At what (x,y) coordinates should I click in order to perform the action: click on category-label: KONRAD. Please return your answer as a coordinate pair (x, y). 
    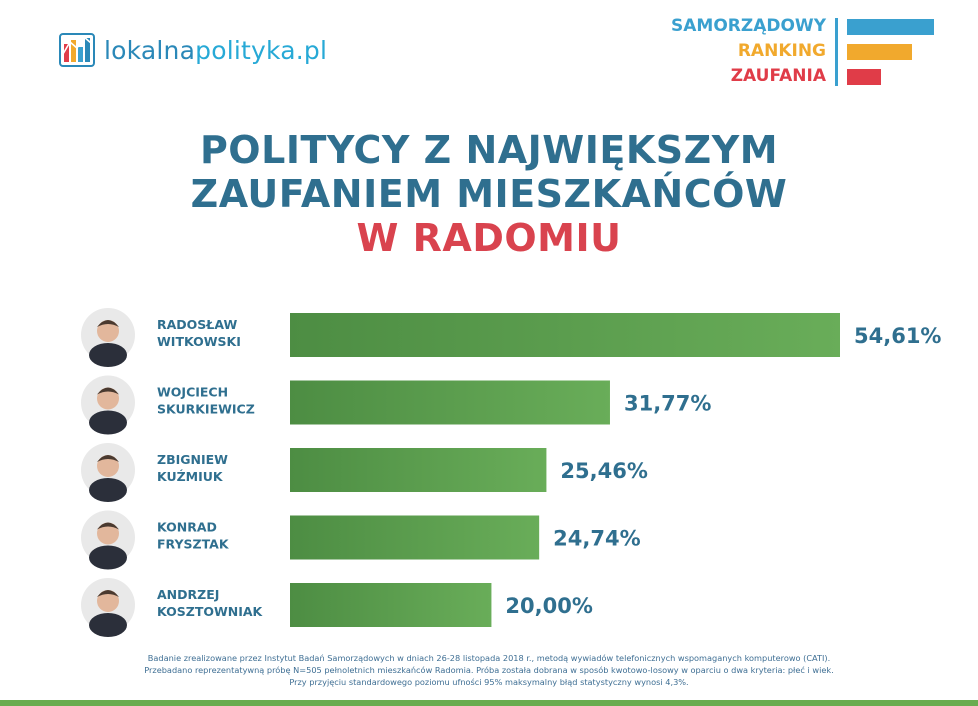
    Looking at the image, I should click on (187, 527).